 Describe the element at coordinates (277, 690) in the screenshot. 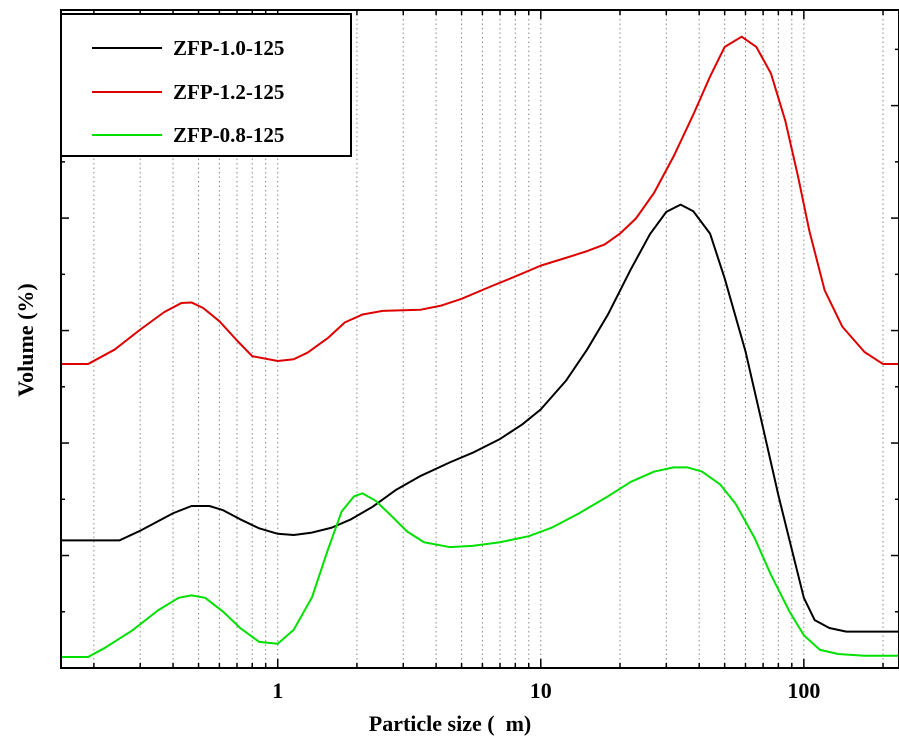

I see `x-tick-label: 1` at that location.